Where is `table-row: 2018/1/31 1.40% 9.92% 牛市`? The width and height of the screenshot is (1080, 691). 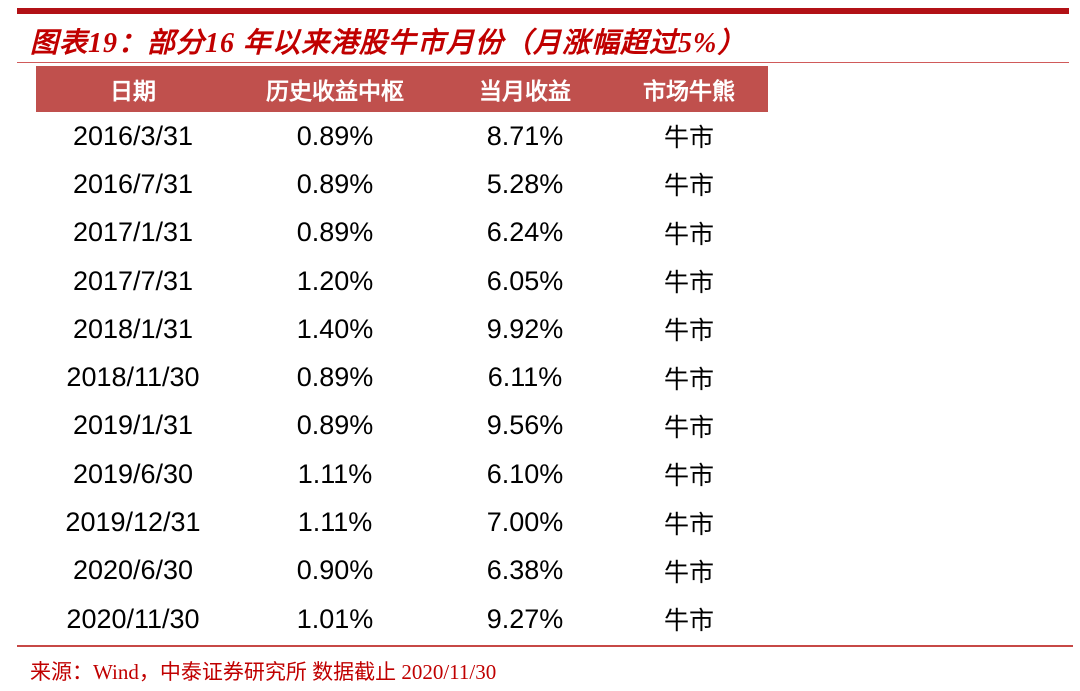
table-row: 2018/1/31 1.40% 9.92% 牛市 is located at coordinates (402, 329).